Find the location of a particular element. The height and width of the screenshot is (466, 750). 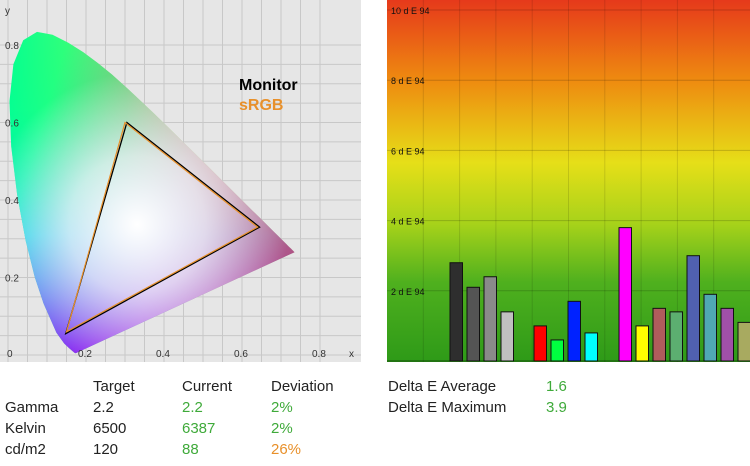

gamut-triangles is located at coordinates (162, 228).